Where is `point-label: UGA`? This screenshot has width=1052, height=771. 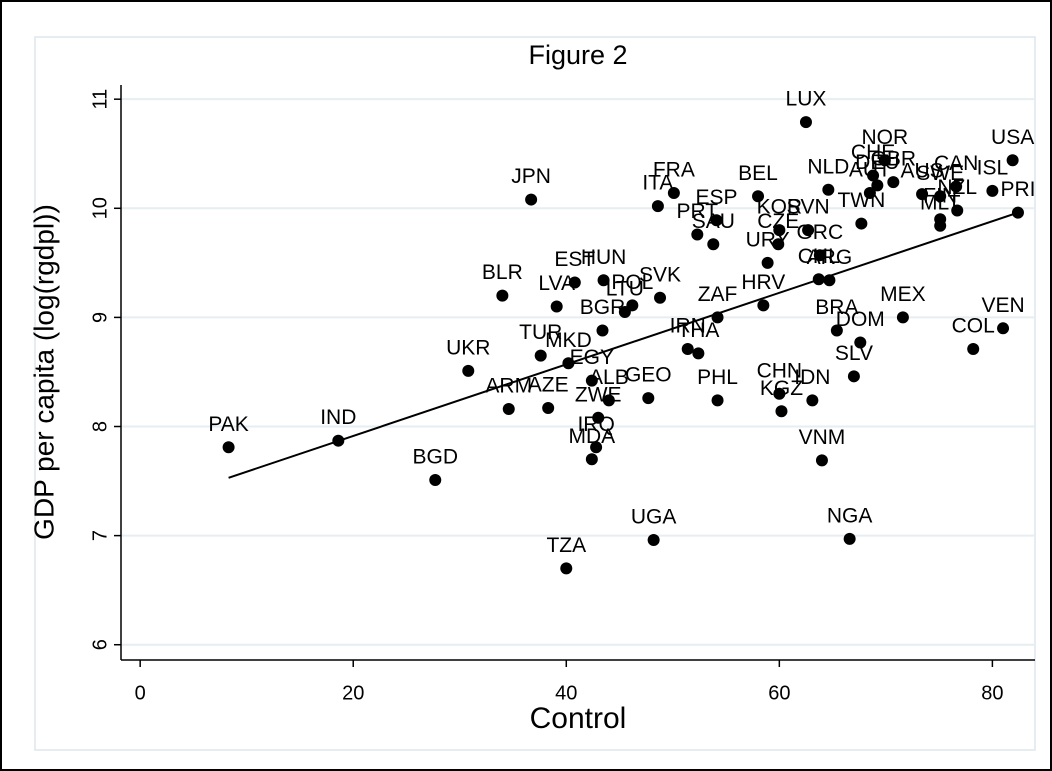
point-label: UGA is located at coordinates (654, 517).